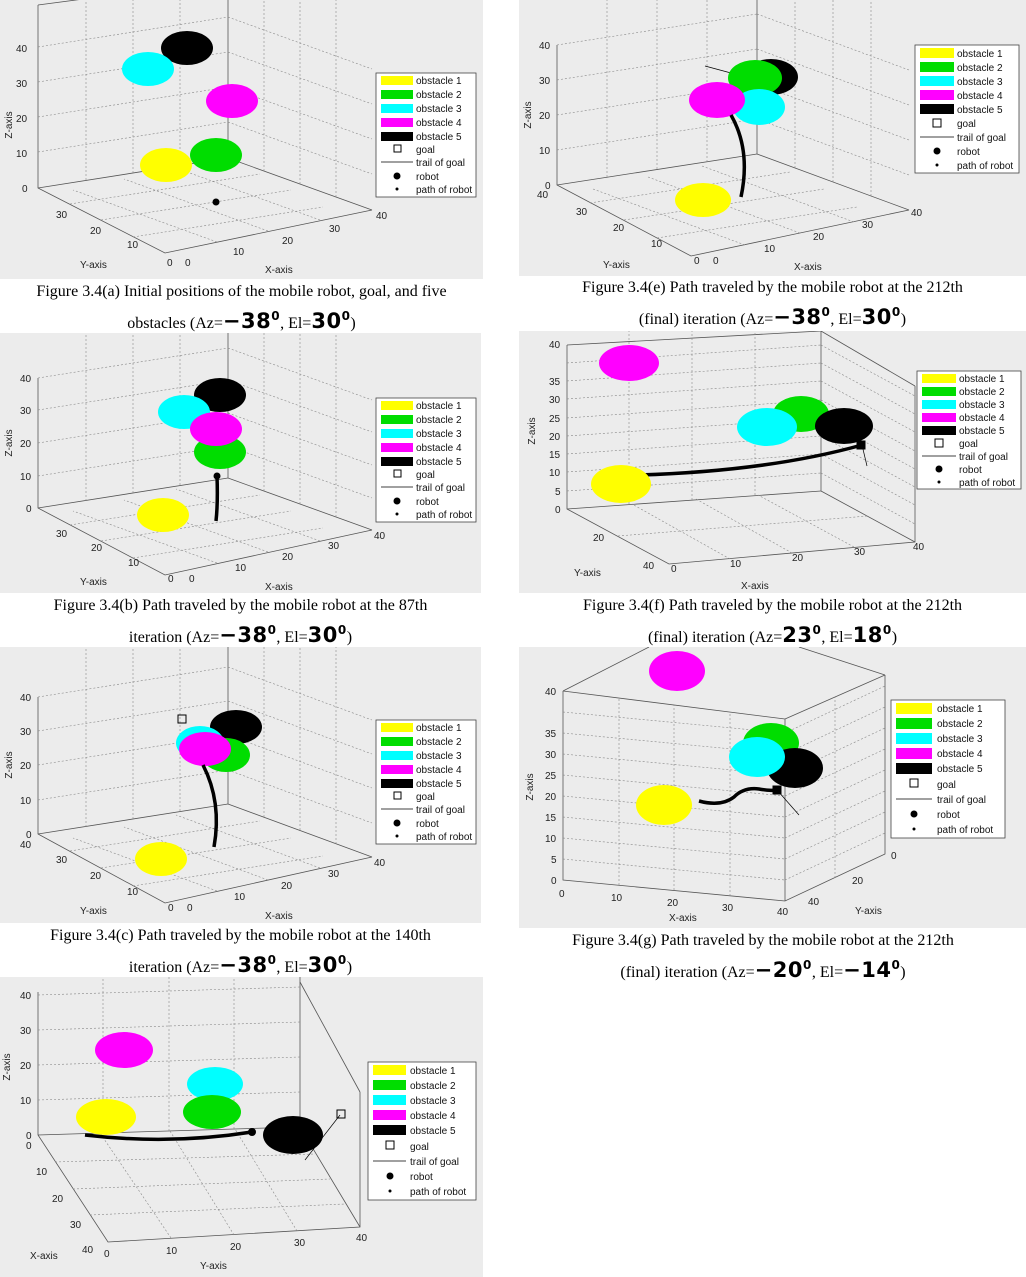 Image resolution: width=1026 pixels, height=1277 pixels. I want to click on x-tick-label: 10, so click(770, 249).